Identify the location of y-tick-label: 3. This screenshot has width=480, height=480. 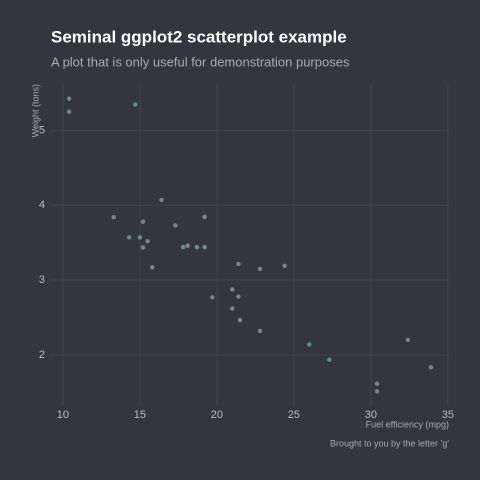
(42, 280).